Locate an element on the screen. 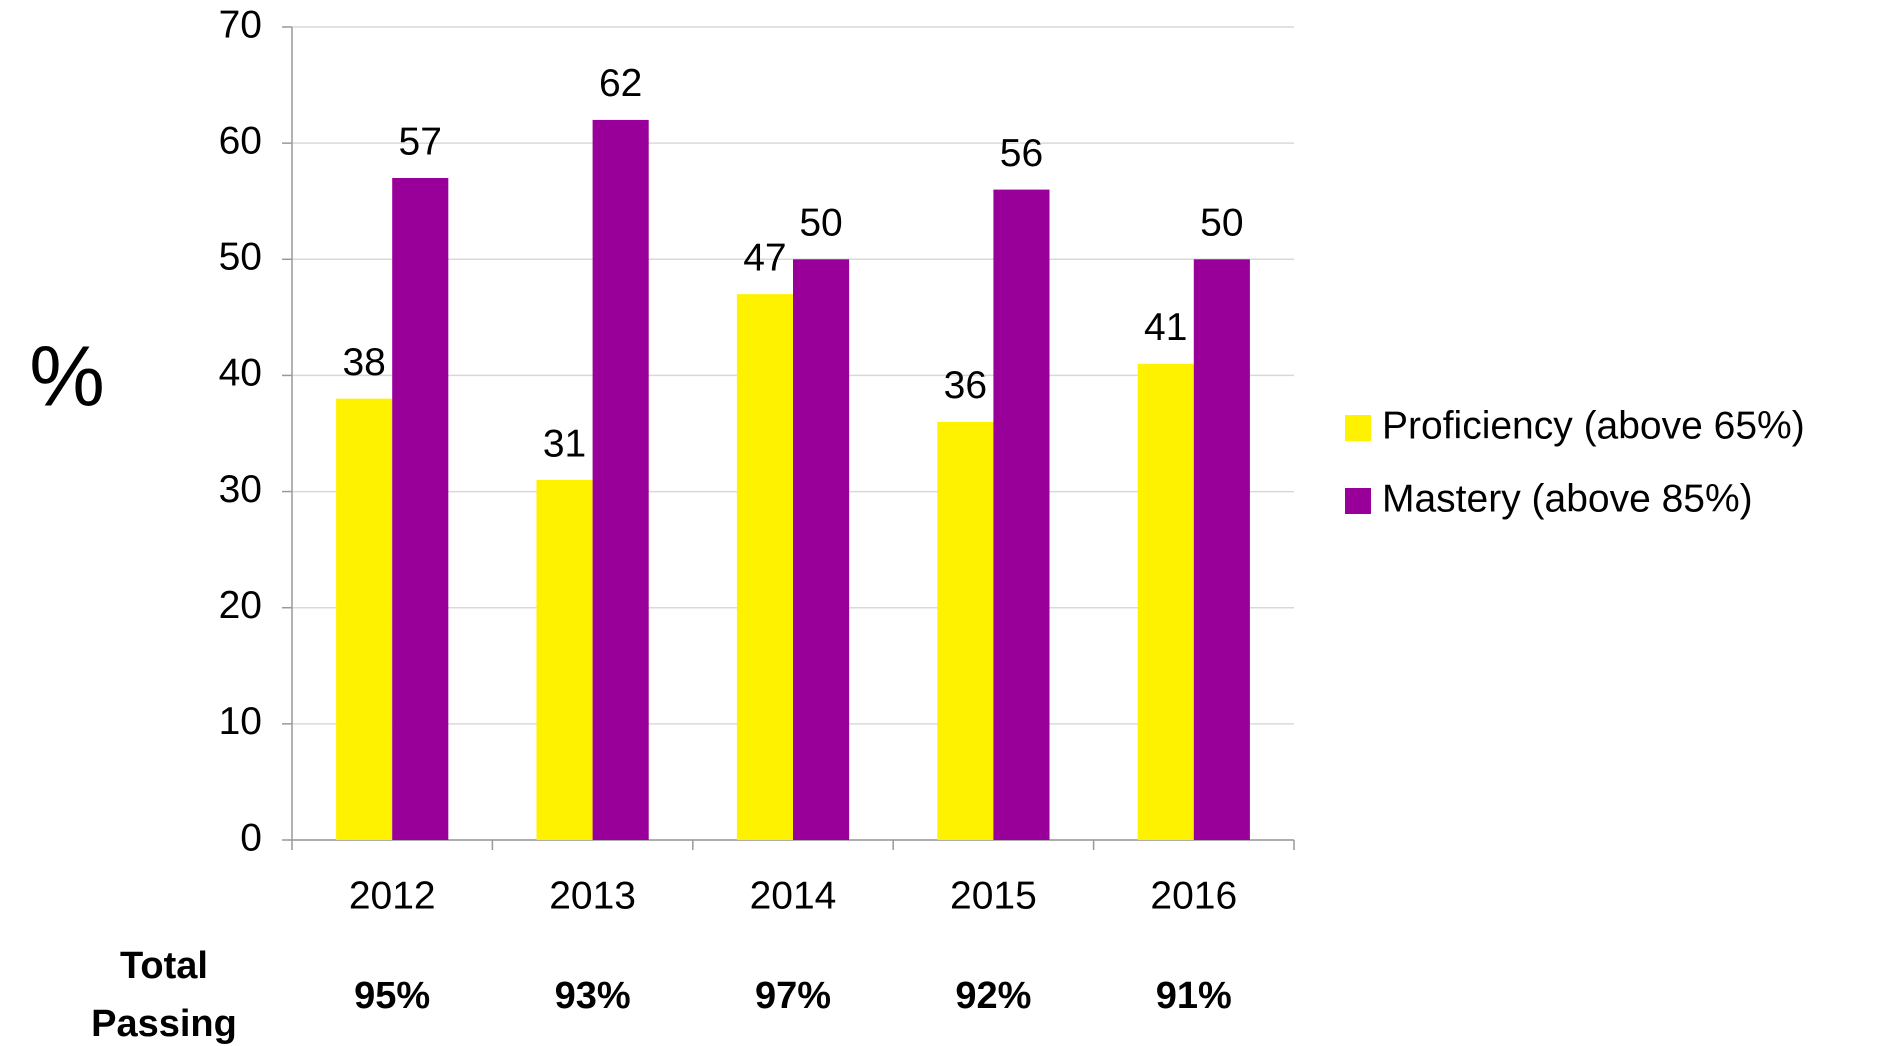  total-passing-label: Passing is located at coordinates (164, 1024).